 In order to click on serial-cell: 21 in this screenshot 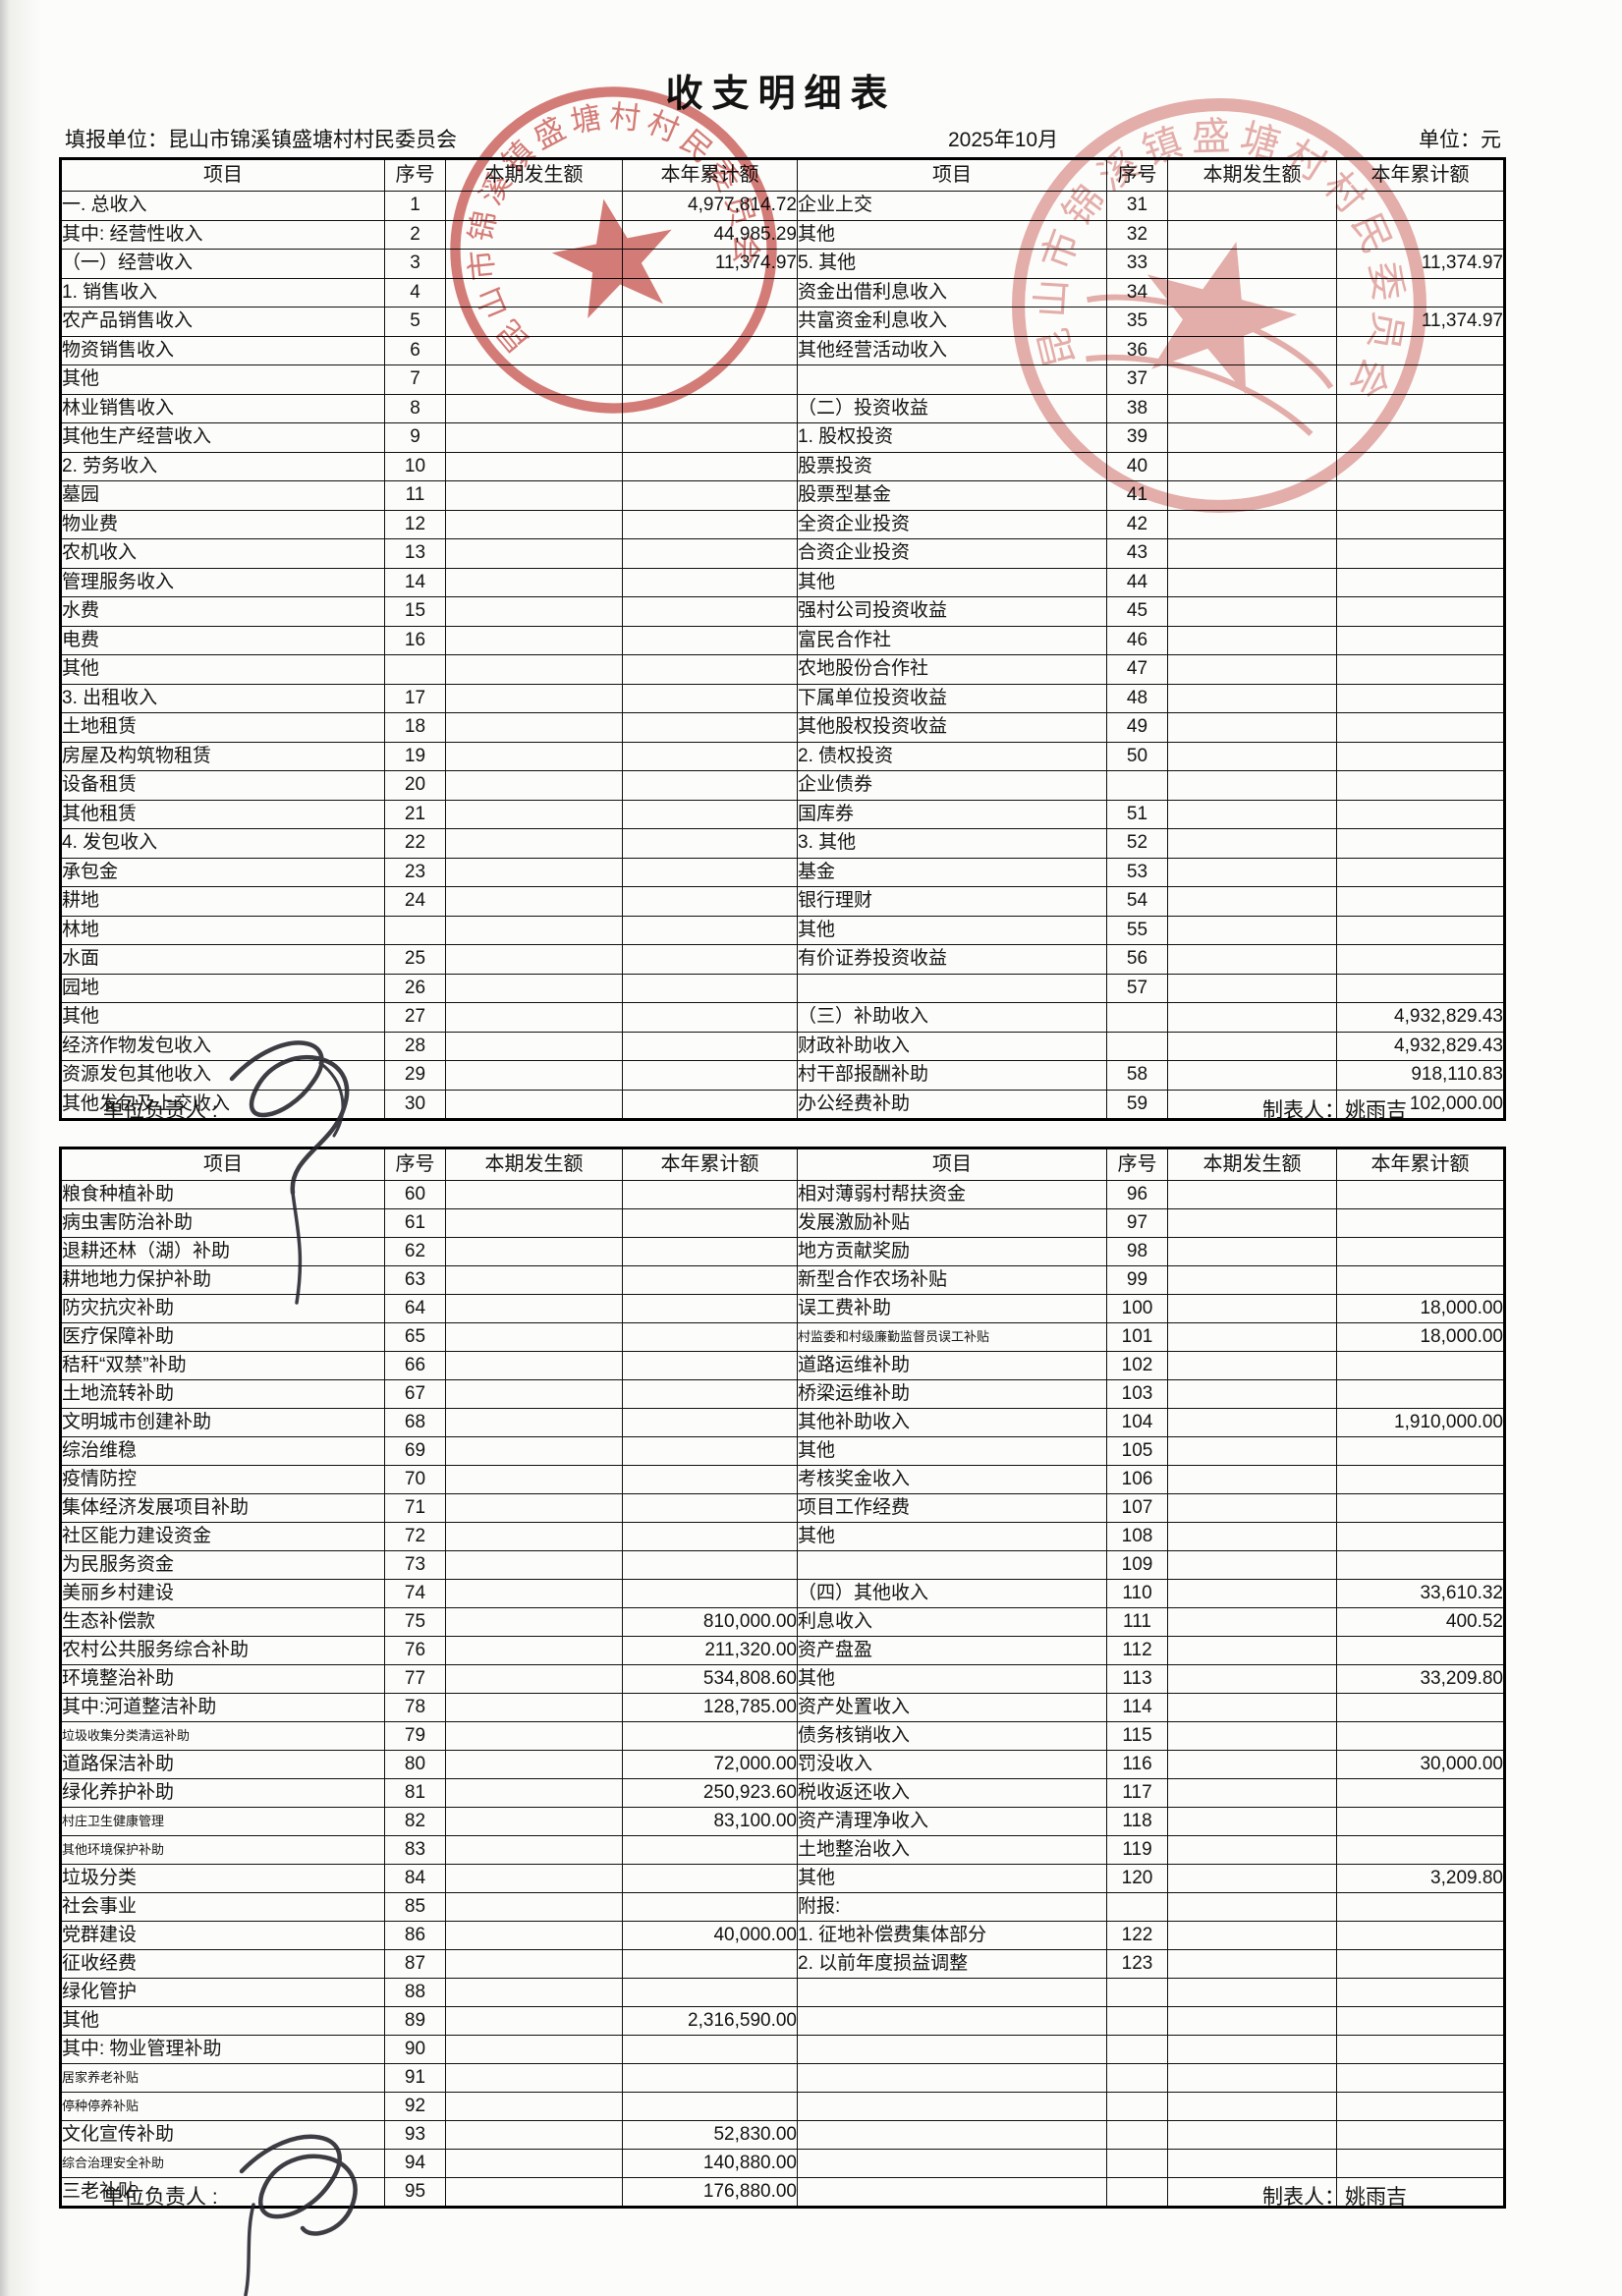, I will do `click(415, 814)`.